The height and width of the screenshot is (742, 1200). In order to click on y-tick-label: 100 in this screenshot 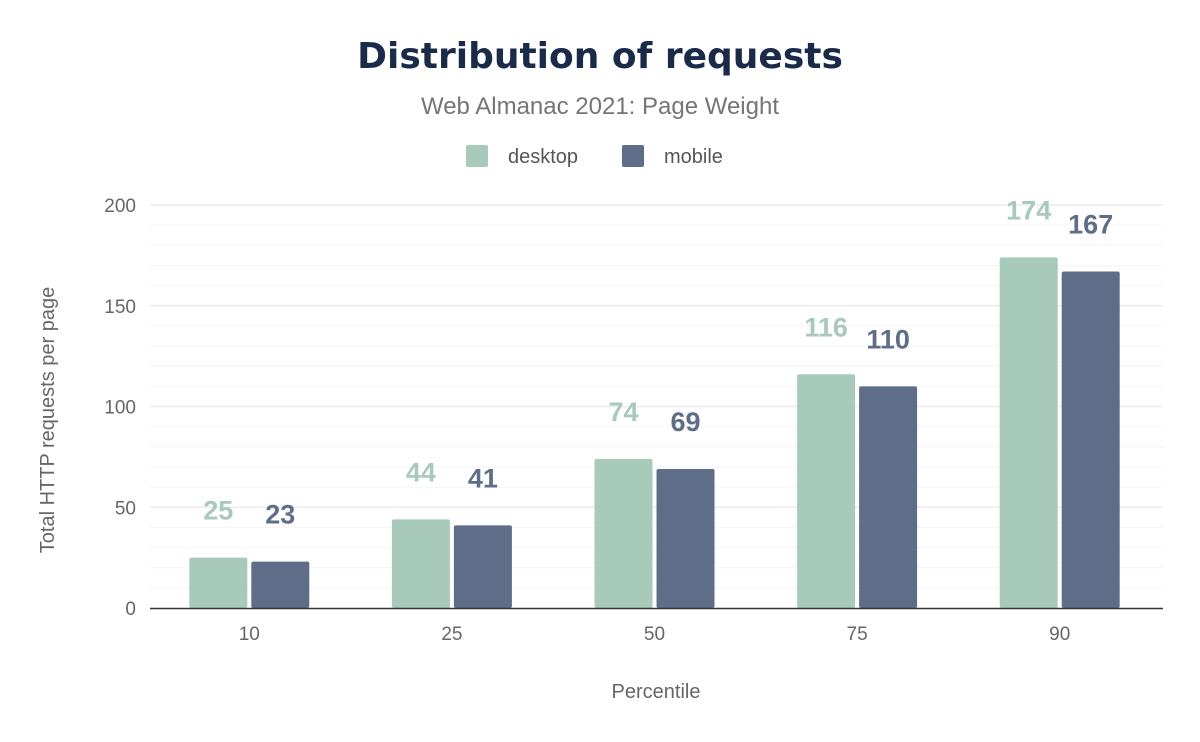, I will do `click(120, 408)`.